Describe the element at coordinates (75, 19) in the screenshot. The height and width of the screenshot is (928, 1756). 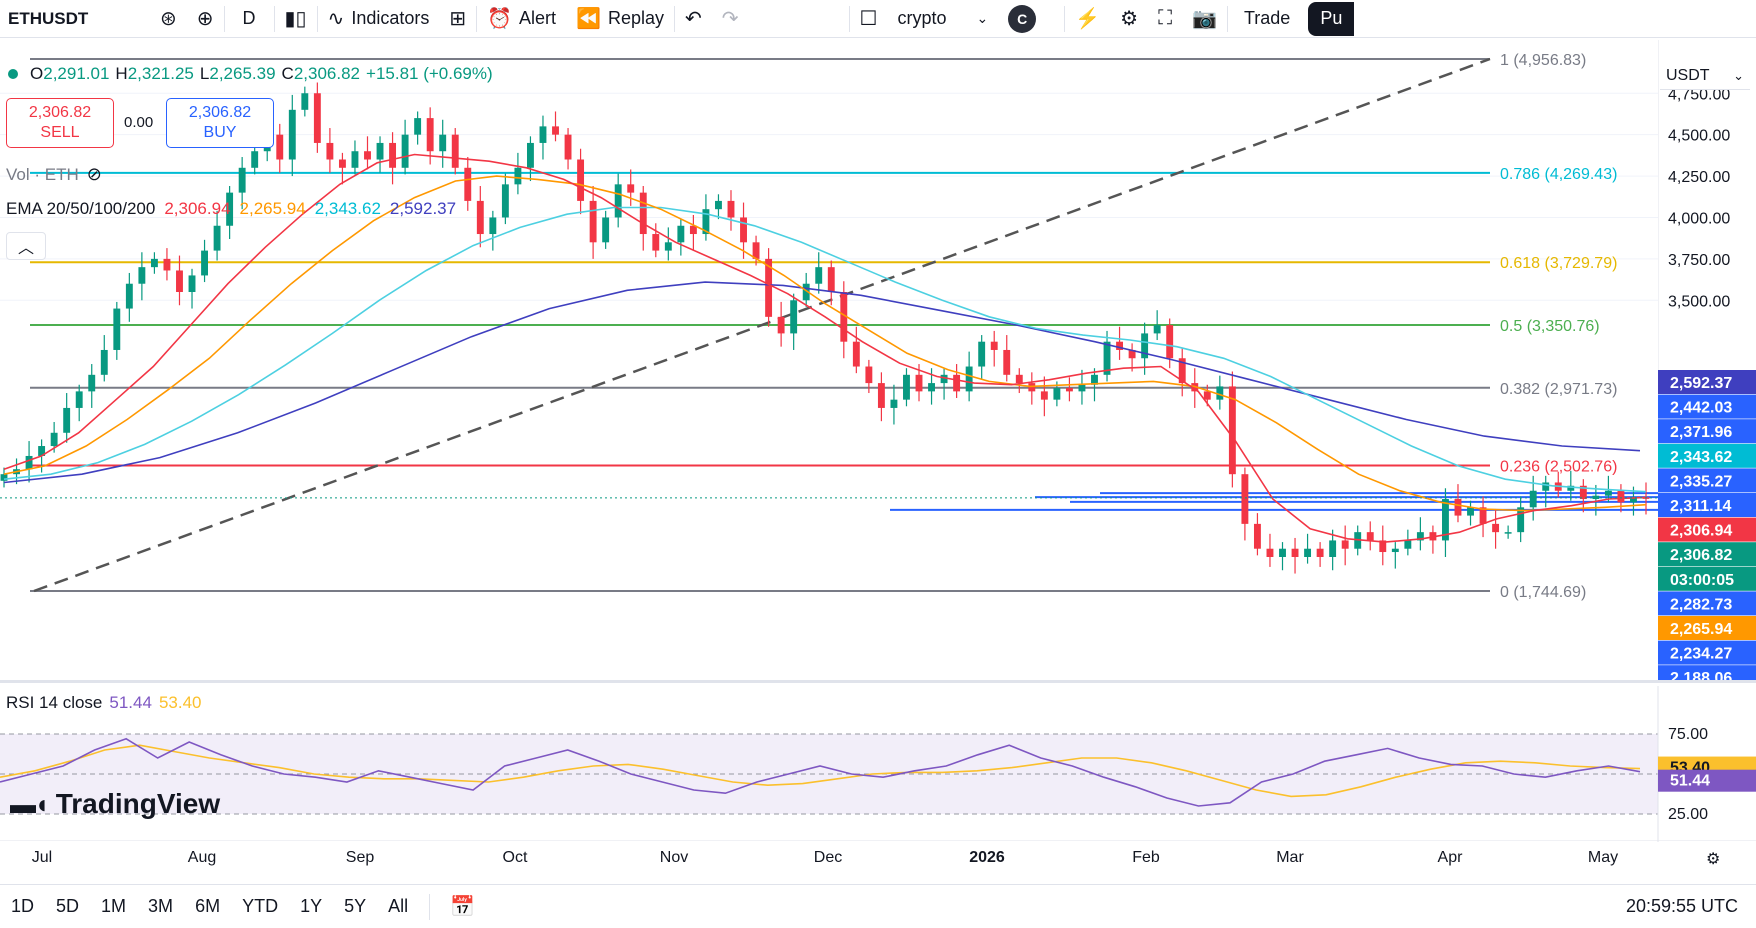
I see `symbol-search: ETHUSDT` at that location.